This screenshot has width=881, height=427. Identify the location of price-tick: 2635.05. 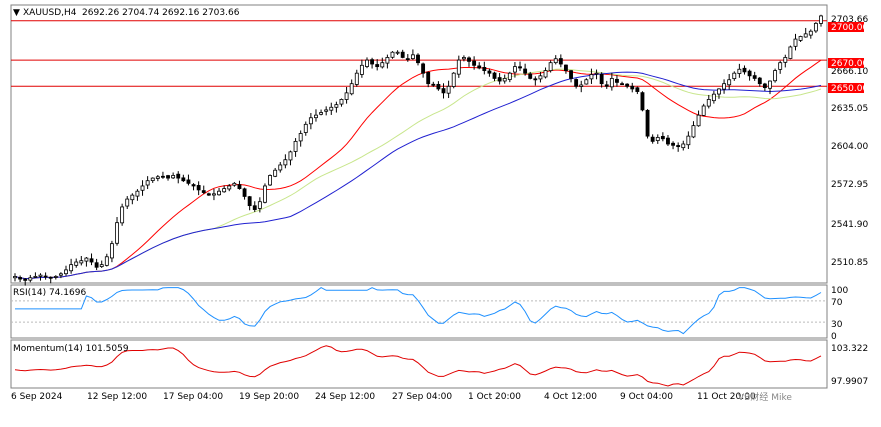
(849, 109).